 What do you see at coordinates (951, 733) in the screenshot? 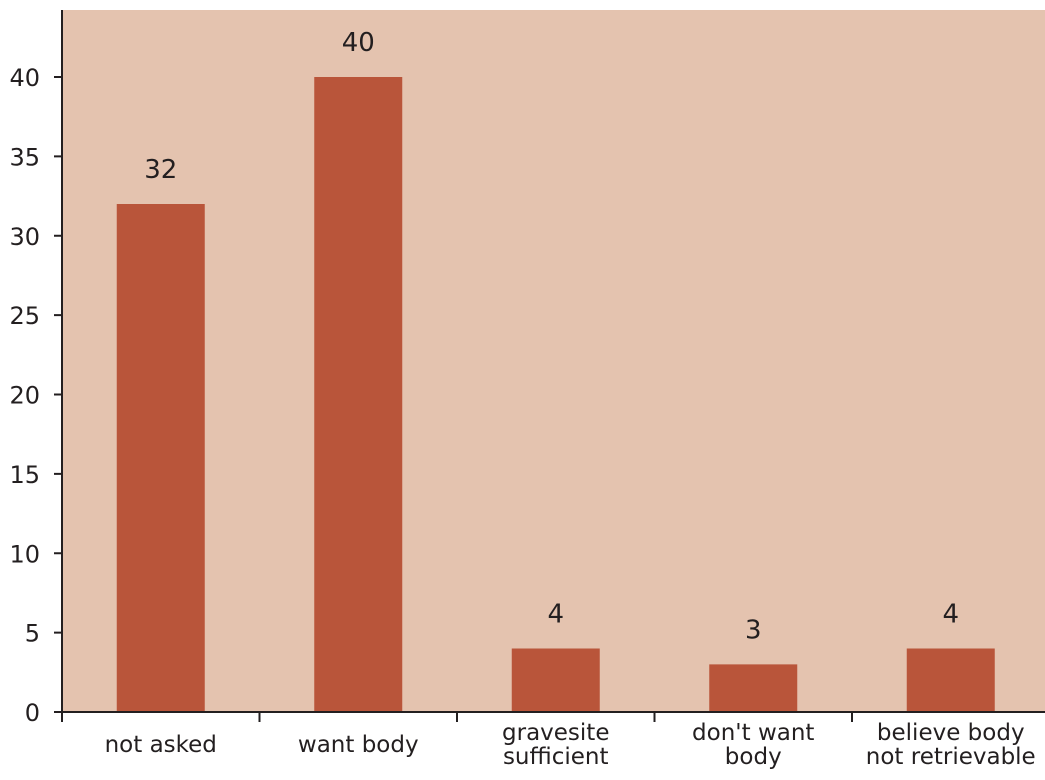
I see `category-label: believe body` at bounding box center [951, 733].